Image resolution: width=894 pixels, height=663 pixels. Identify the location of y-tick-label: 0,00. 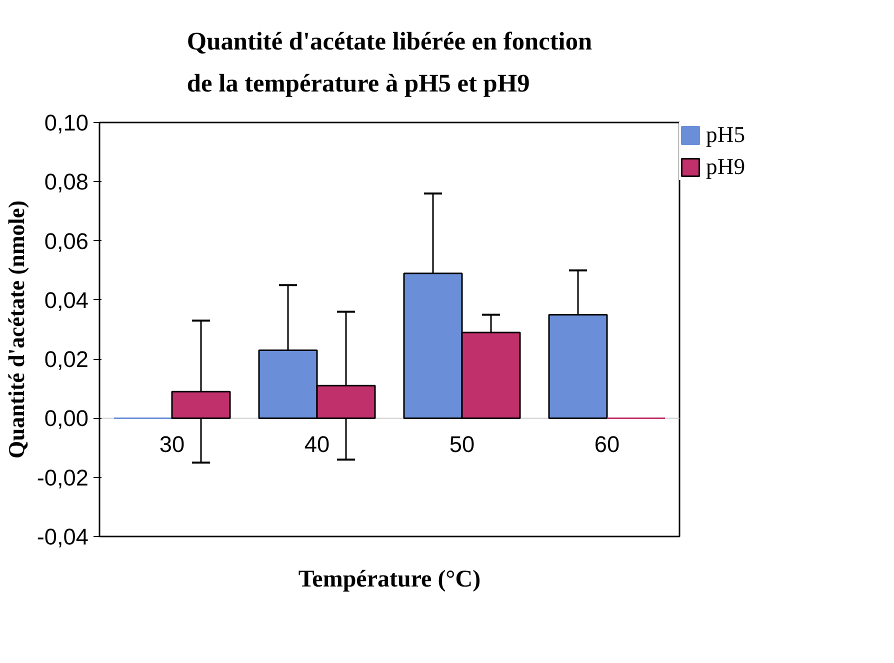
(66, 418).